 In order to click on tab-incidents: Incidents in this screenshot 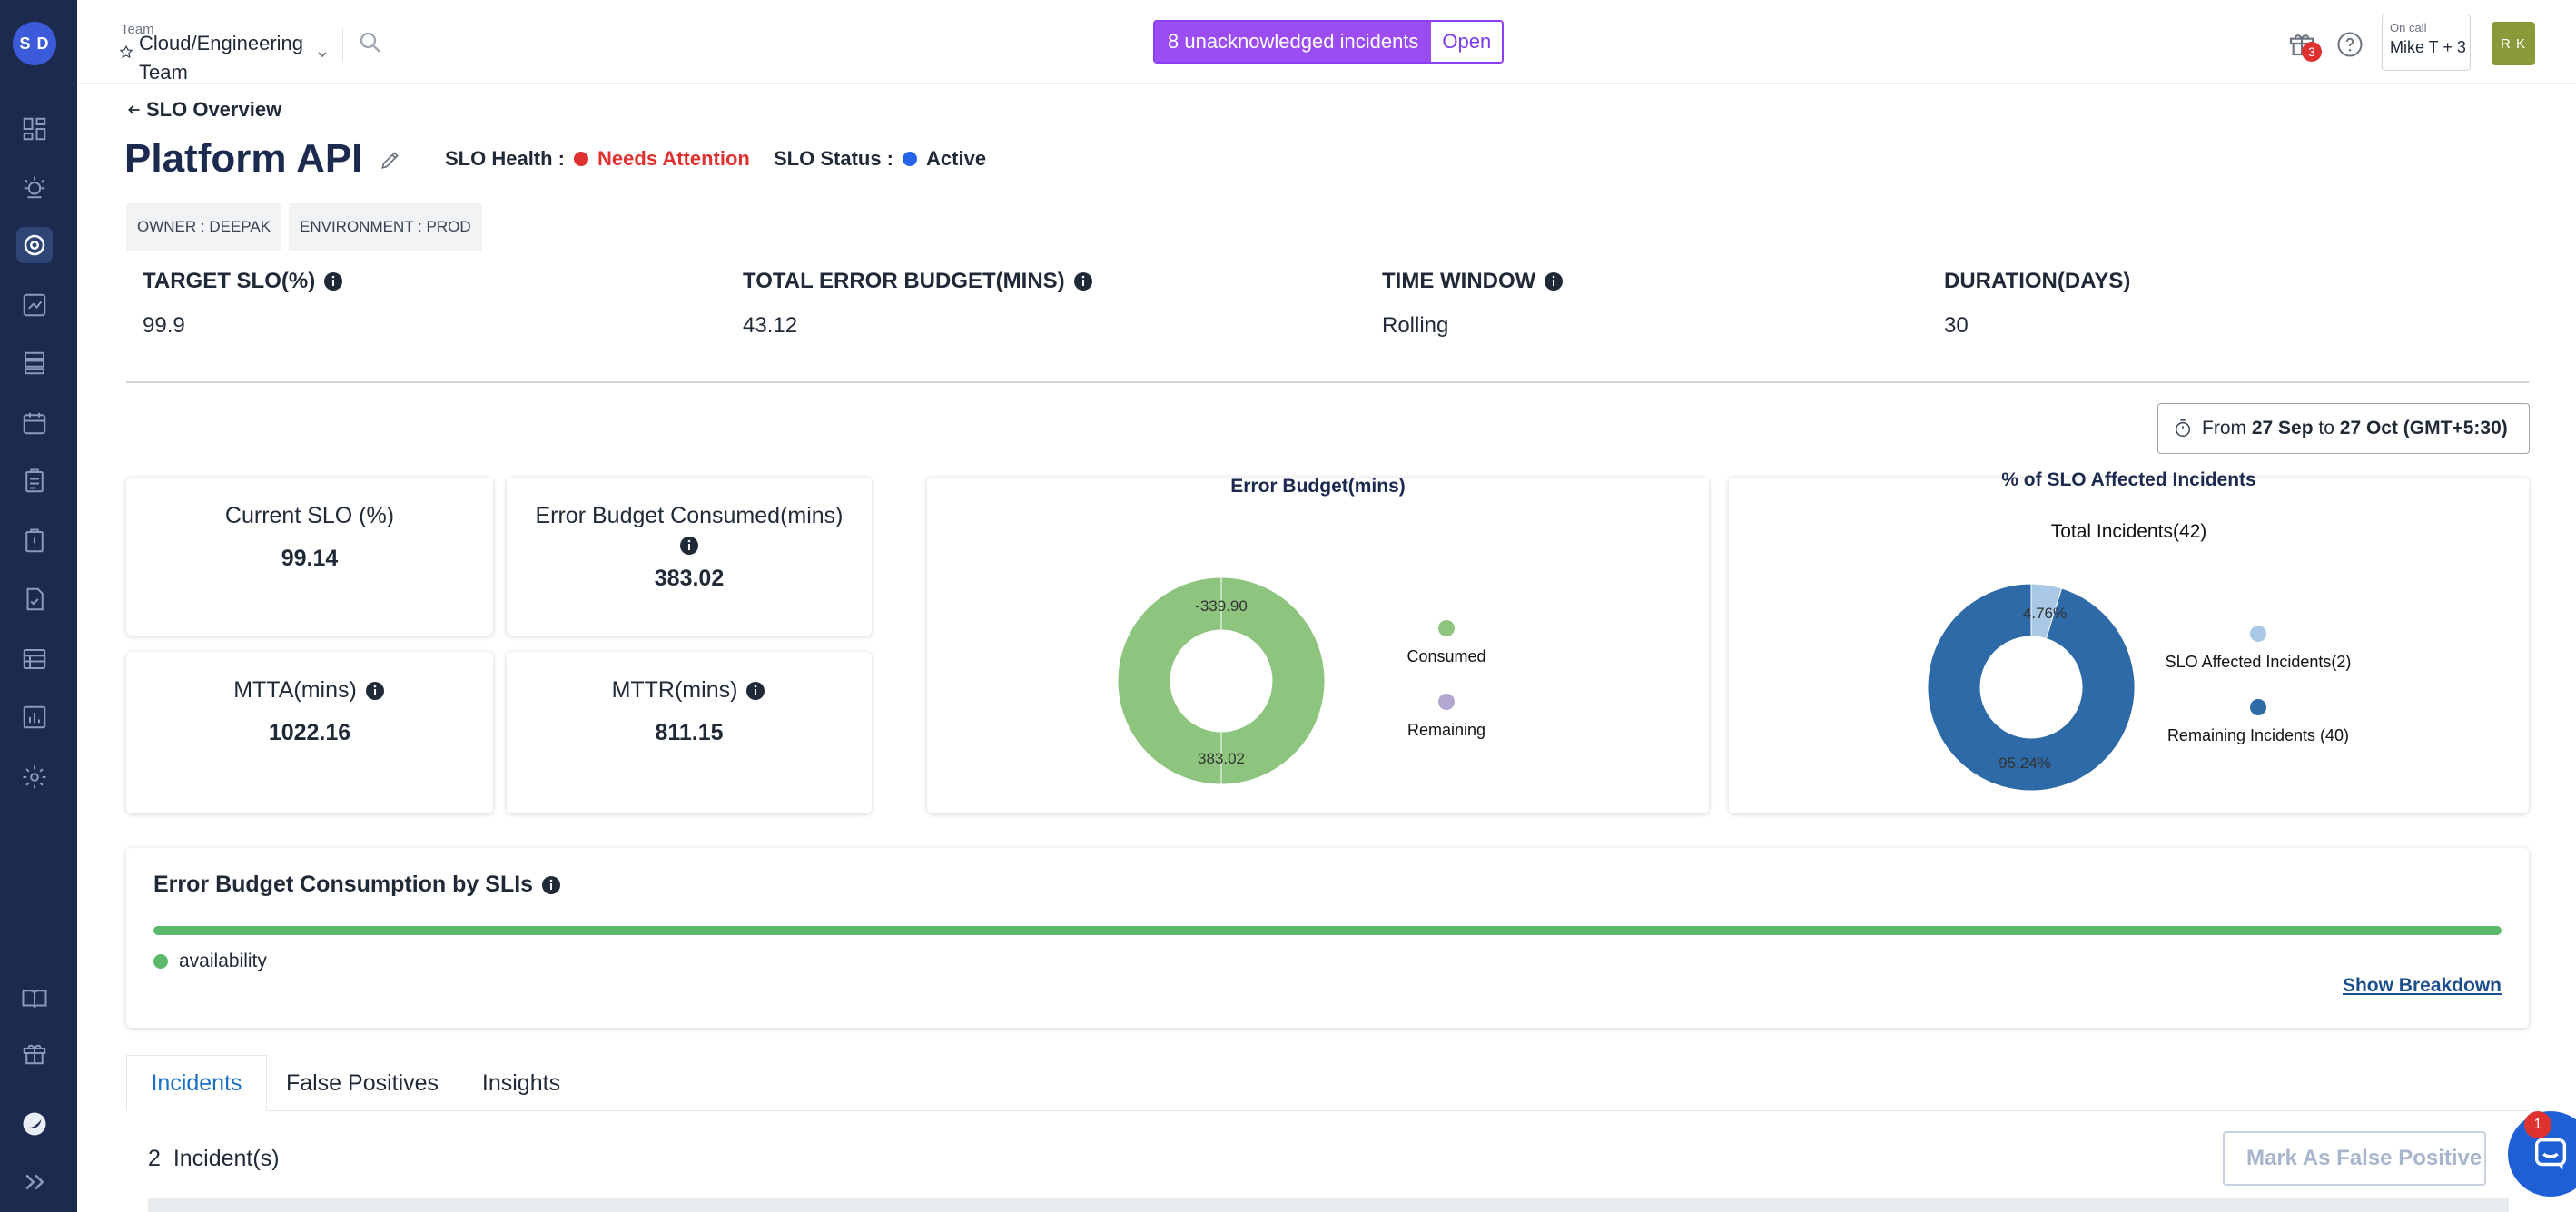, I will do `click(196, 1083)`.